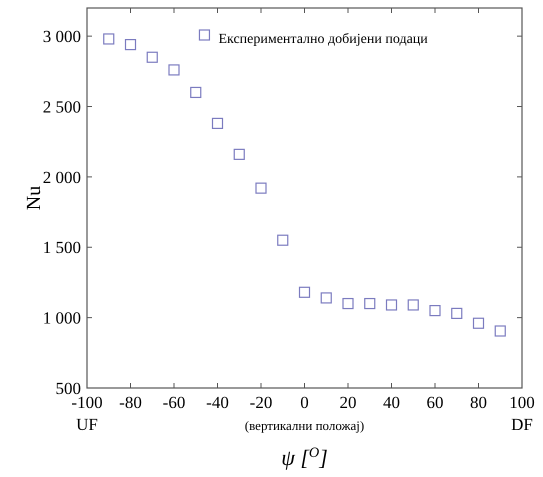 This screenshot has width=543, height=477. What do you see at coordinates (130, 402) in the screenshot?
I see `x-tick-label: -80` at bounding box center [130, 402].